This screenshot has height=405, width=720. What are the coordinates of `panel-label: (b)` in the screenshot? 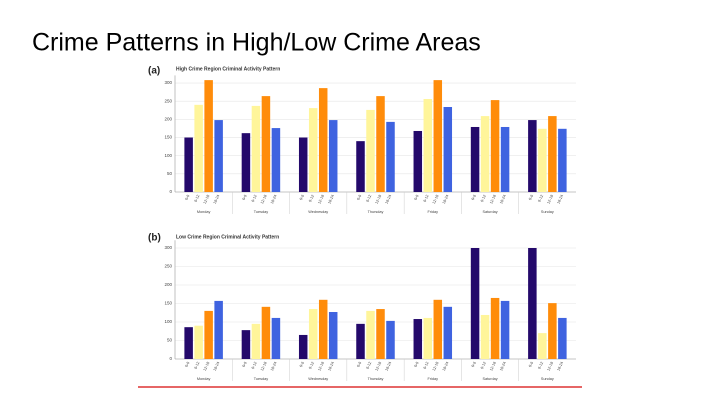 It's located at (154, 238).